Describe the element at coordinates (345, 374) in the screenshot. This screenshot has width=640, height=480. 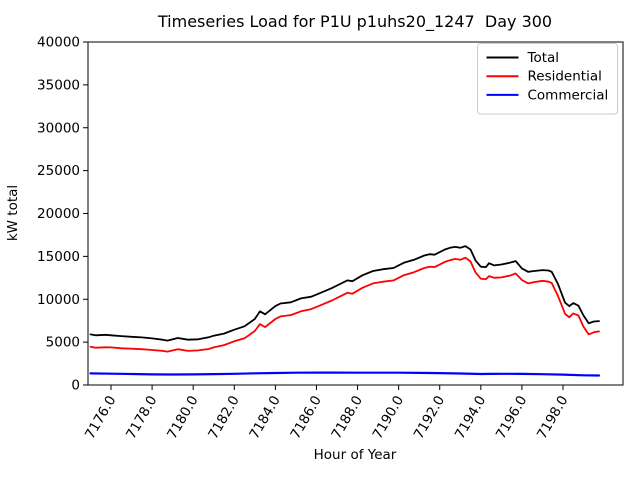
I see `series-line-commercial` at that location.